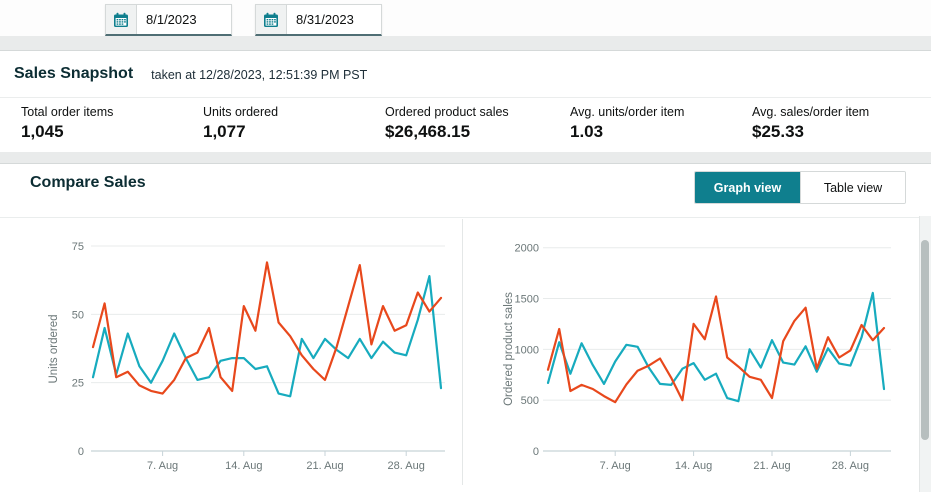 Image resolution: width=931 pixels, height=498 pixels. I want to click on metric-value: $26,468.15, so click(428, 131).